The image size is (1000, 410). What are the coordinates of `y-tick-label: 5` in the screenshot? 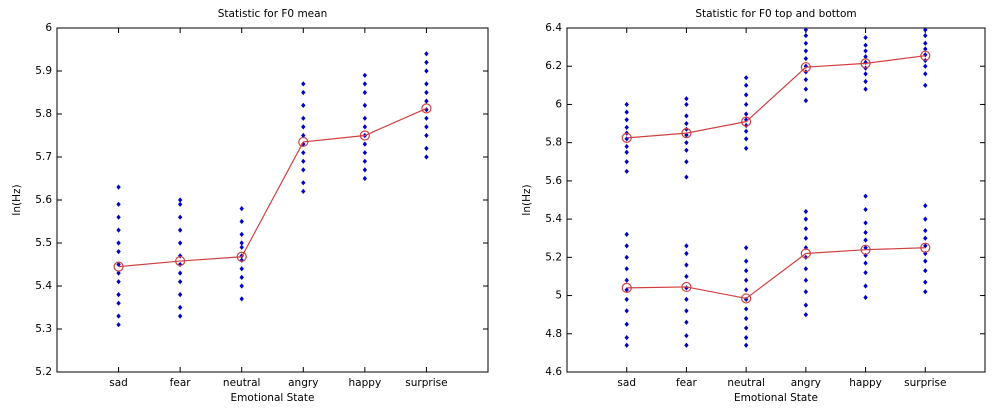 It's located at (558, 296).